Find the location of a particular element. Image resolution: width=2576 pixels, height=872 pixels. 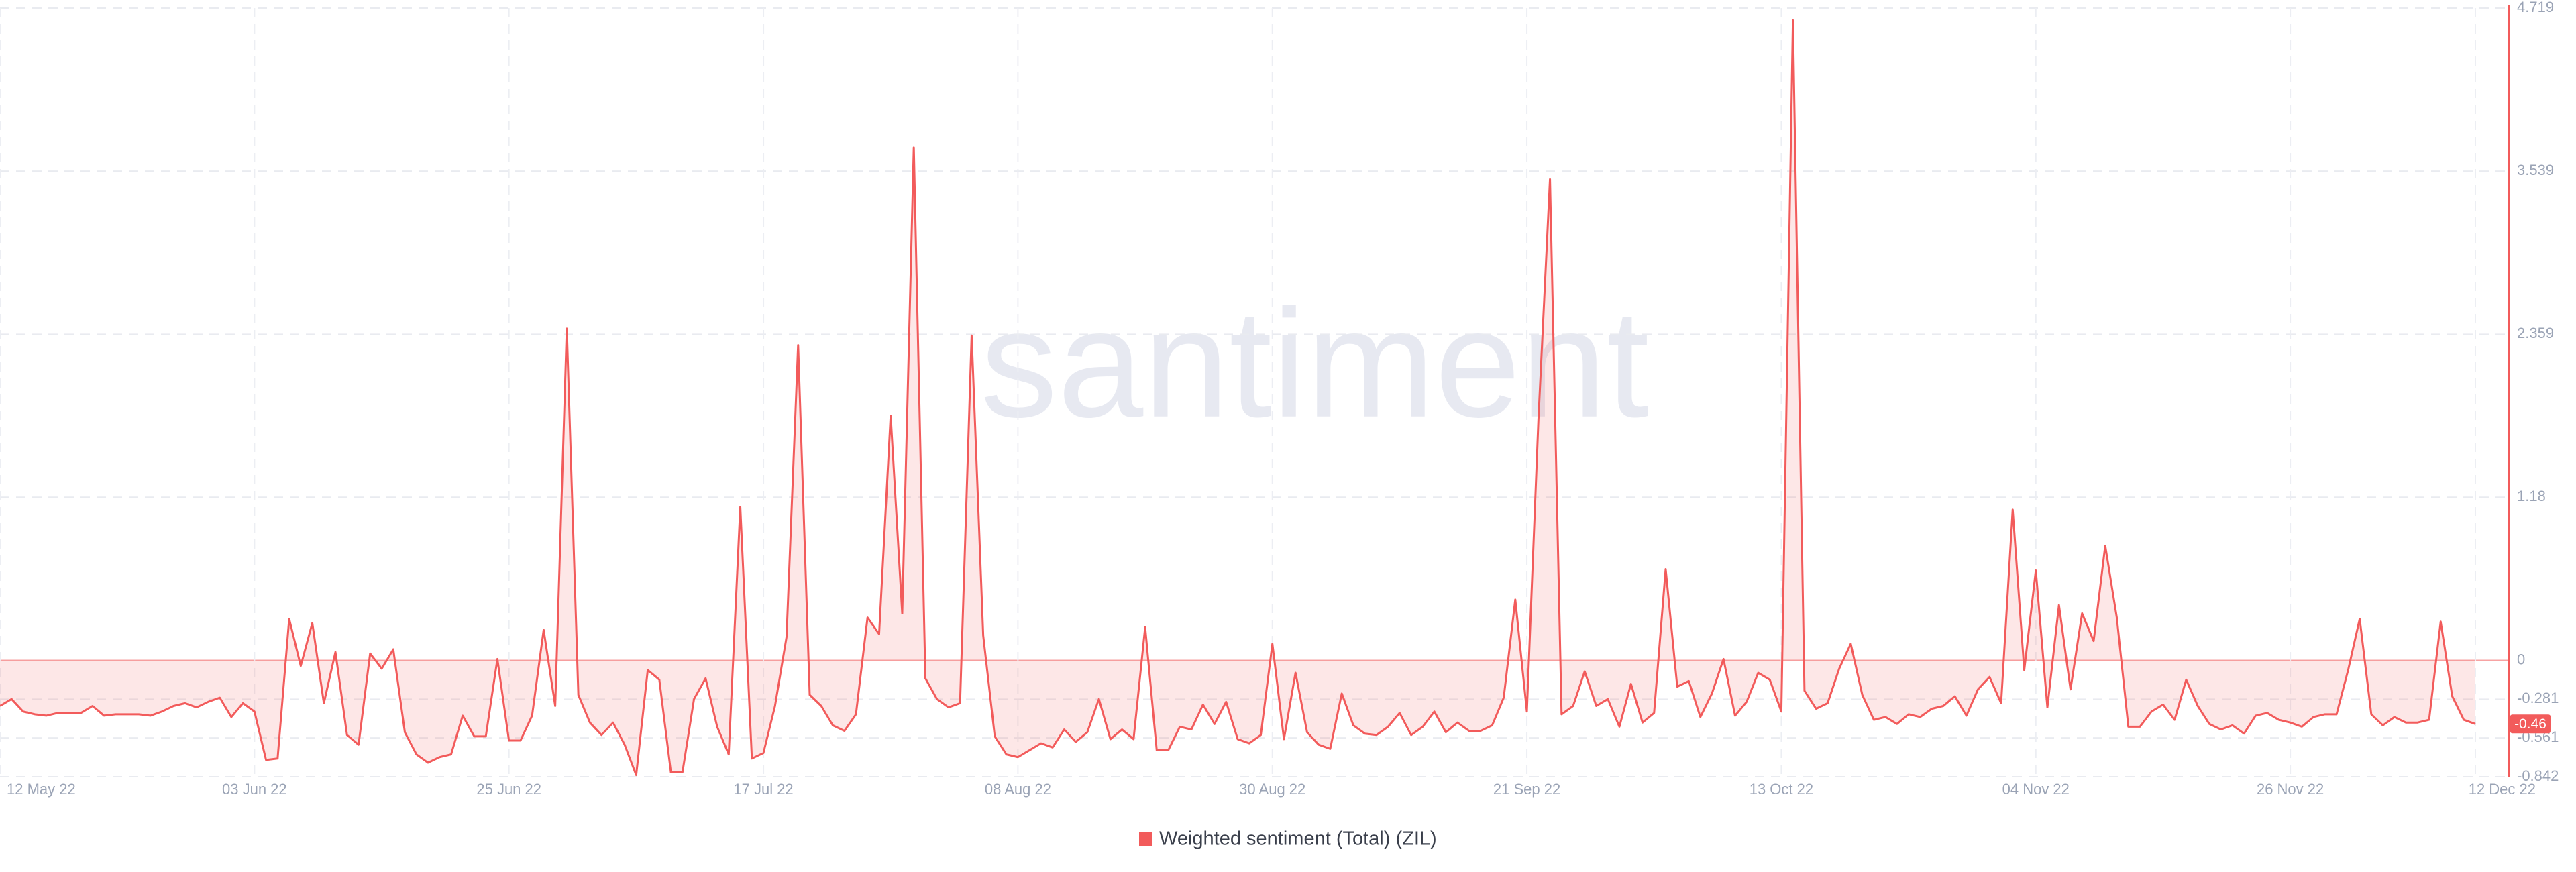

x-tick-label: 08 Aug 22 is located at coordinates (1018, 790).